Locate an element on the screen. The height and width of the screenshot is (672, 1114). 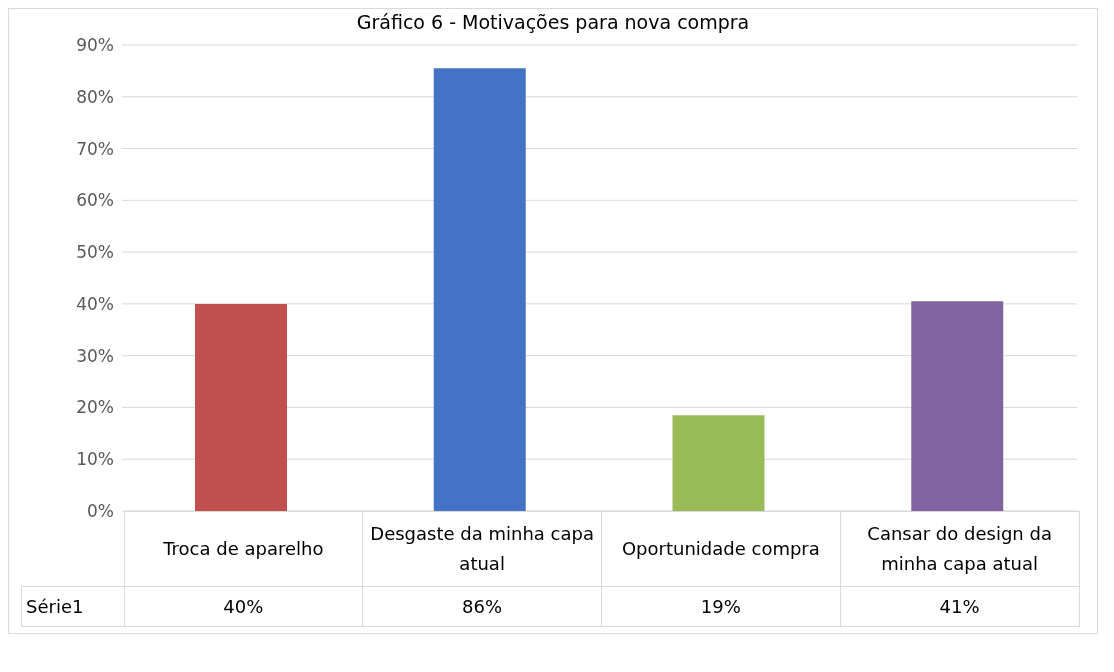
data-label: 86% is located at coordinates (482, 606).